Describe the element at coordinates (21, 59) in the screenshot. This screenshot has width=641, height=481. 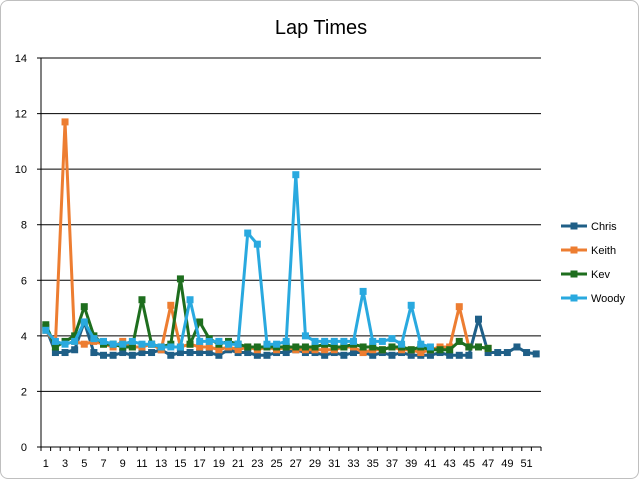
I see `y-tick-label: 14` at that location.